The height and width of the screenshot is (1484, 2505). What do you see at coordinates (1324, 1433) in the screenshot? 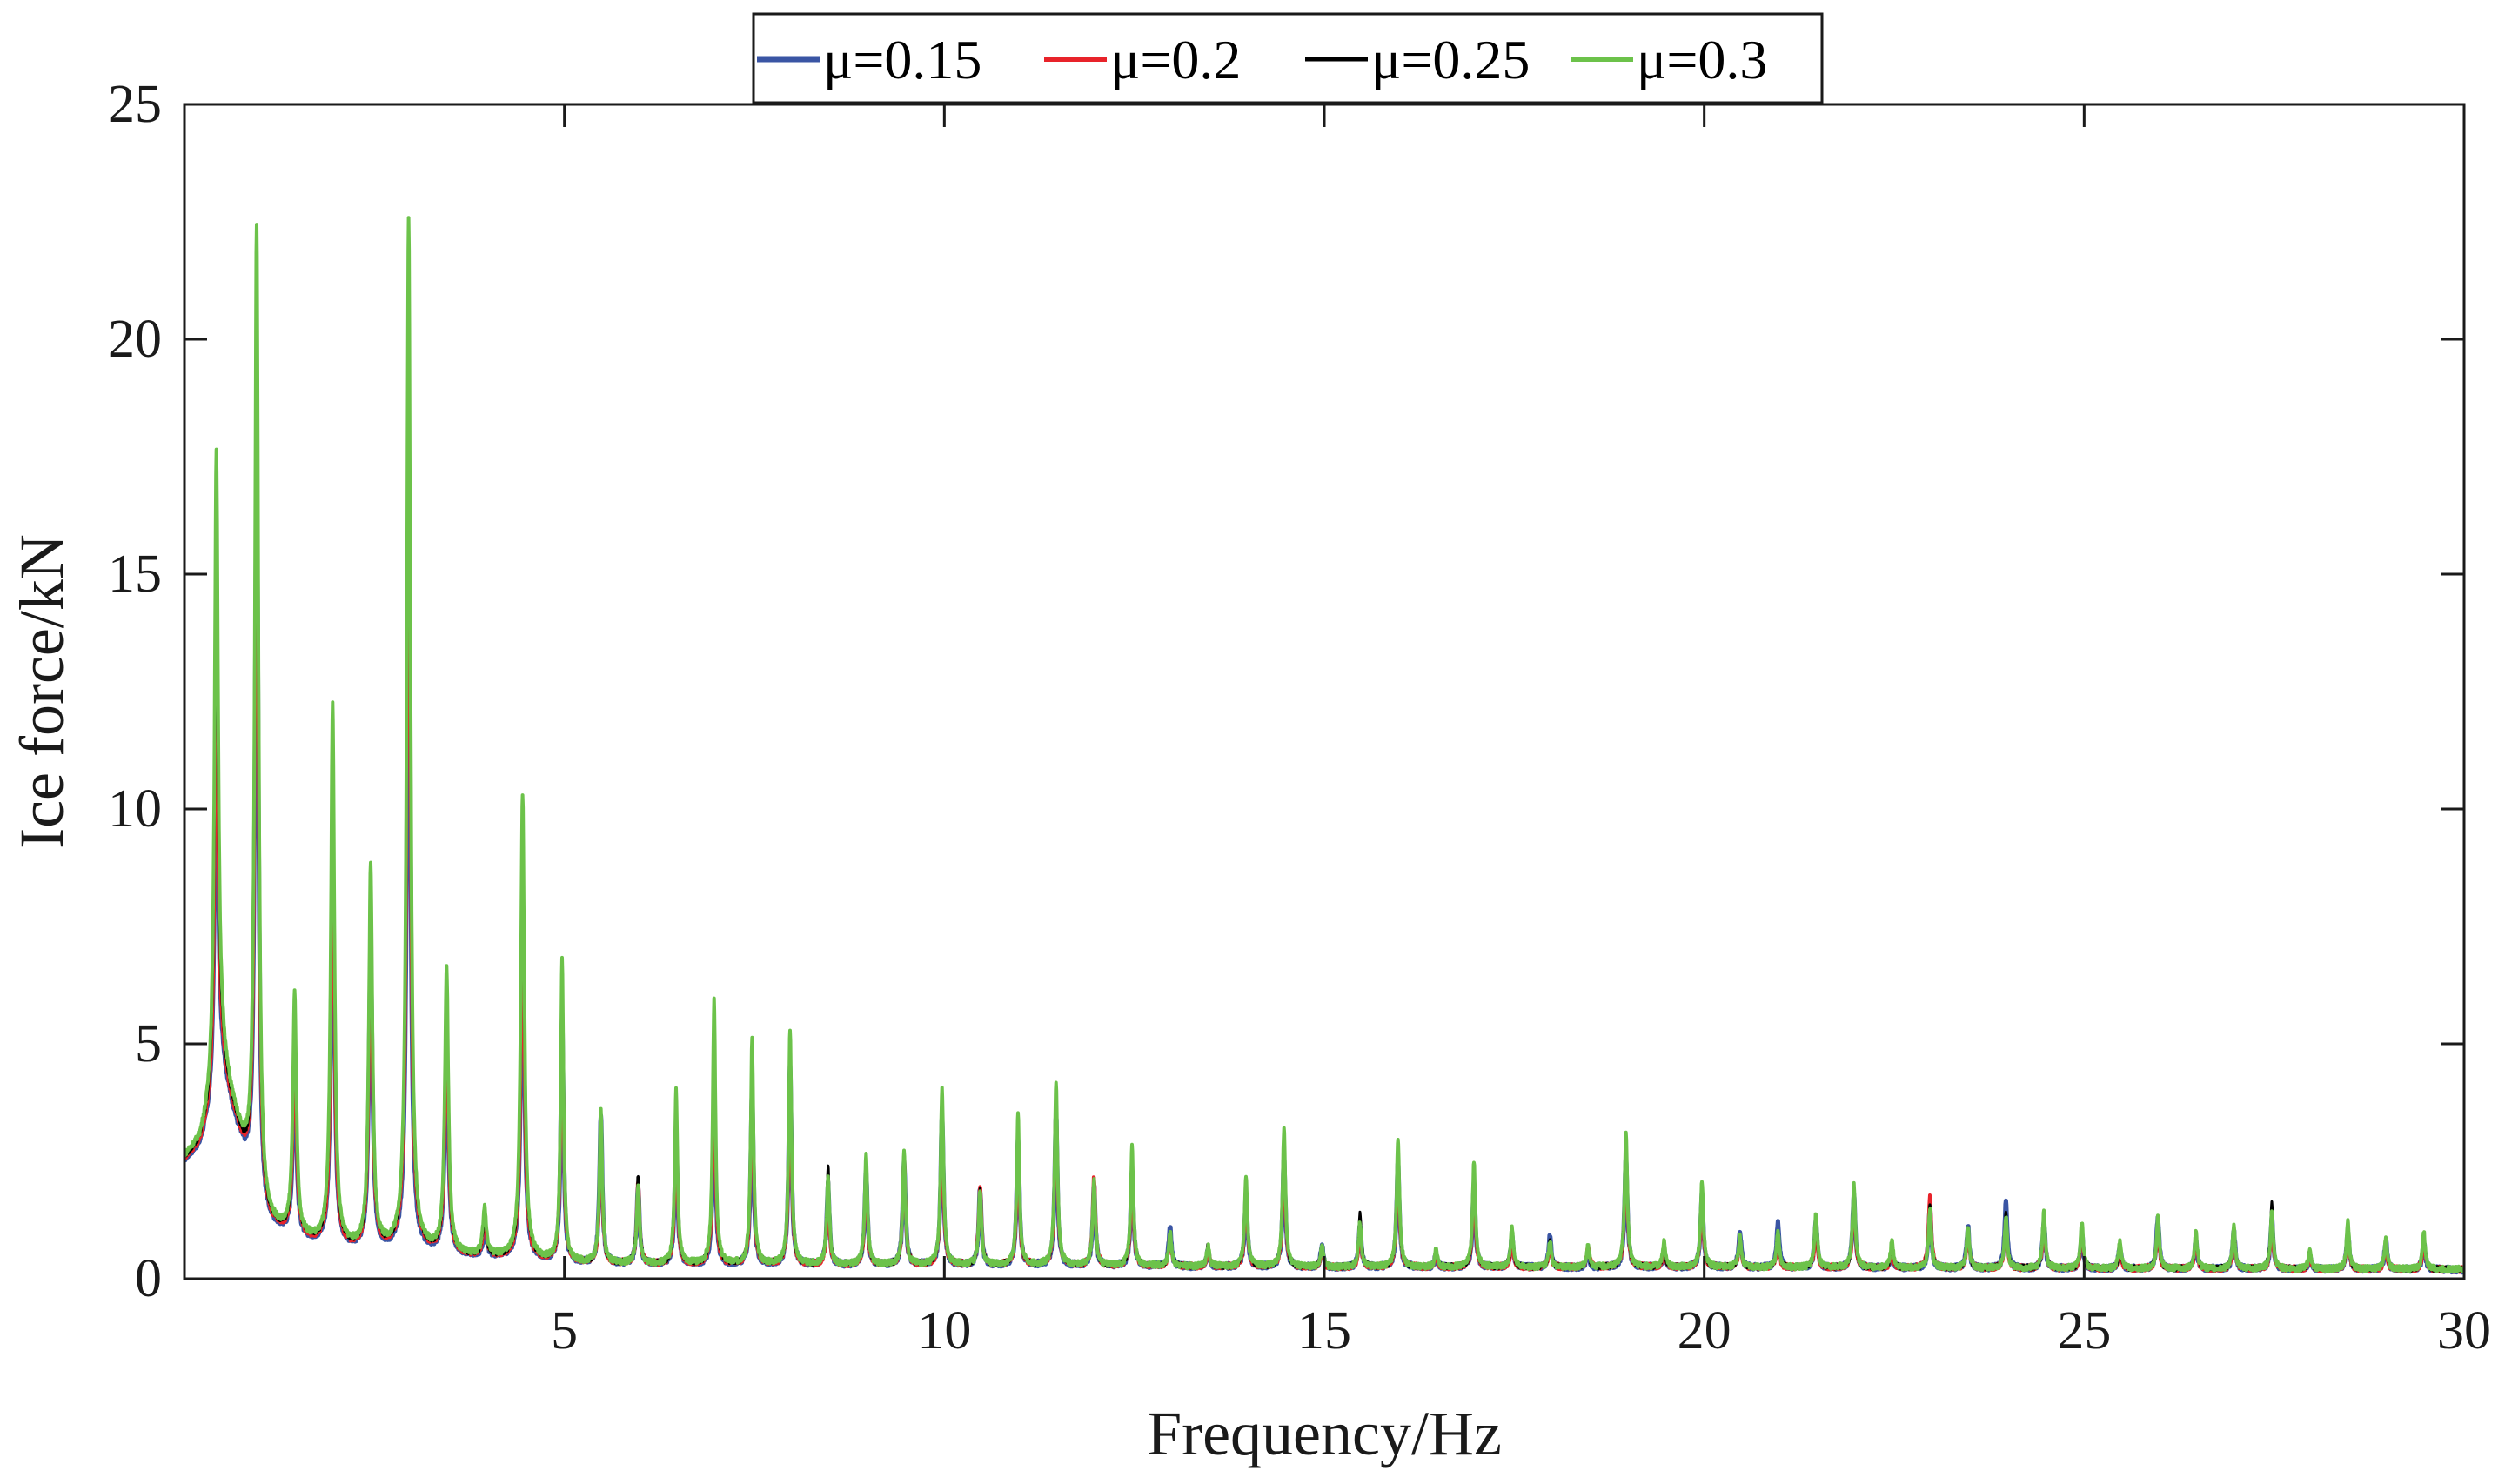
I see `x-axis-title: Frequency/Hz` at bounding box center [1324, 1433].